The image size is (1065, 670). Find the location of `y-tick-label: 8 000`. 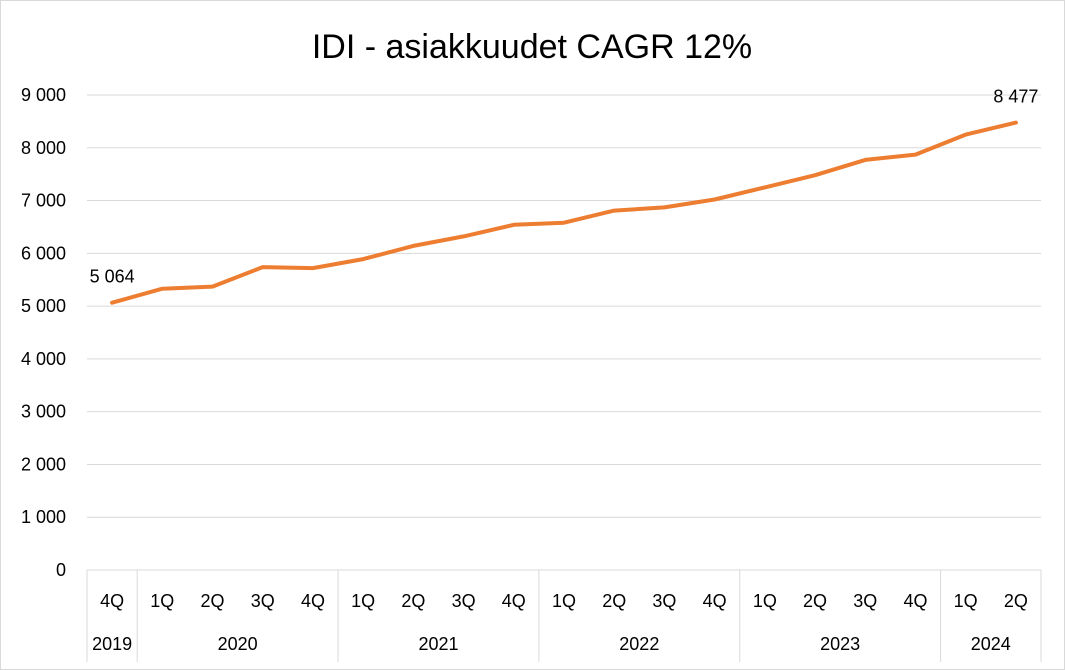

y-tick-label: 8 000 is located at coordinates (43, 148).